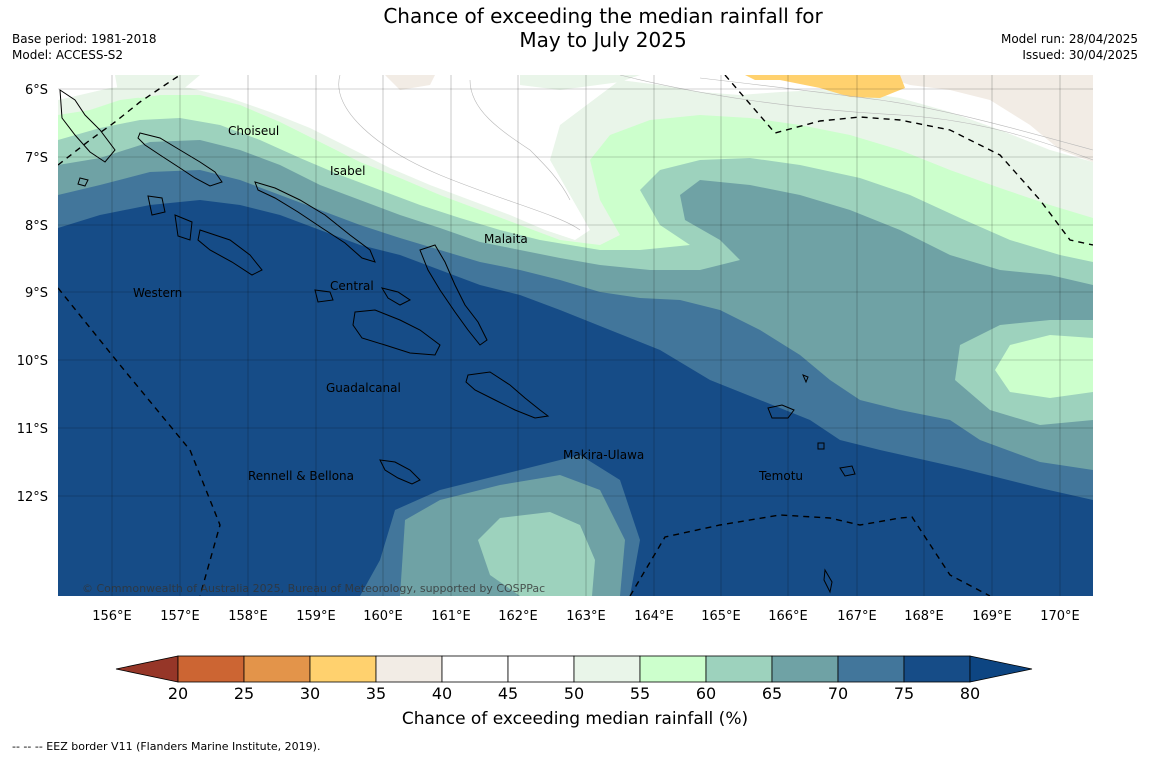 The image size is (1150, 758). I want to click on place-label: Choiseul, so click(253, 131).